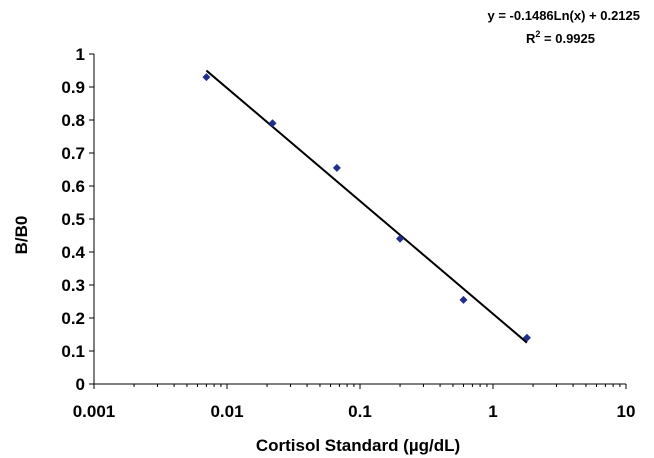 This screenshot has width=654, height=458. Describe the element at coordinates (21, 235) in the screenshot. I see `y-axis-title: B/B0` at that location.